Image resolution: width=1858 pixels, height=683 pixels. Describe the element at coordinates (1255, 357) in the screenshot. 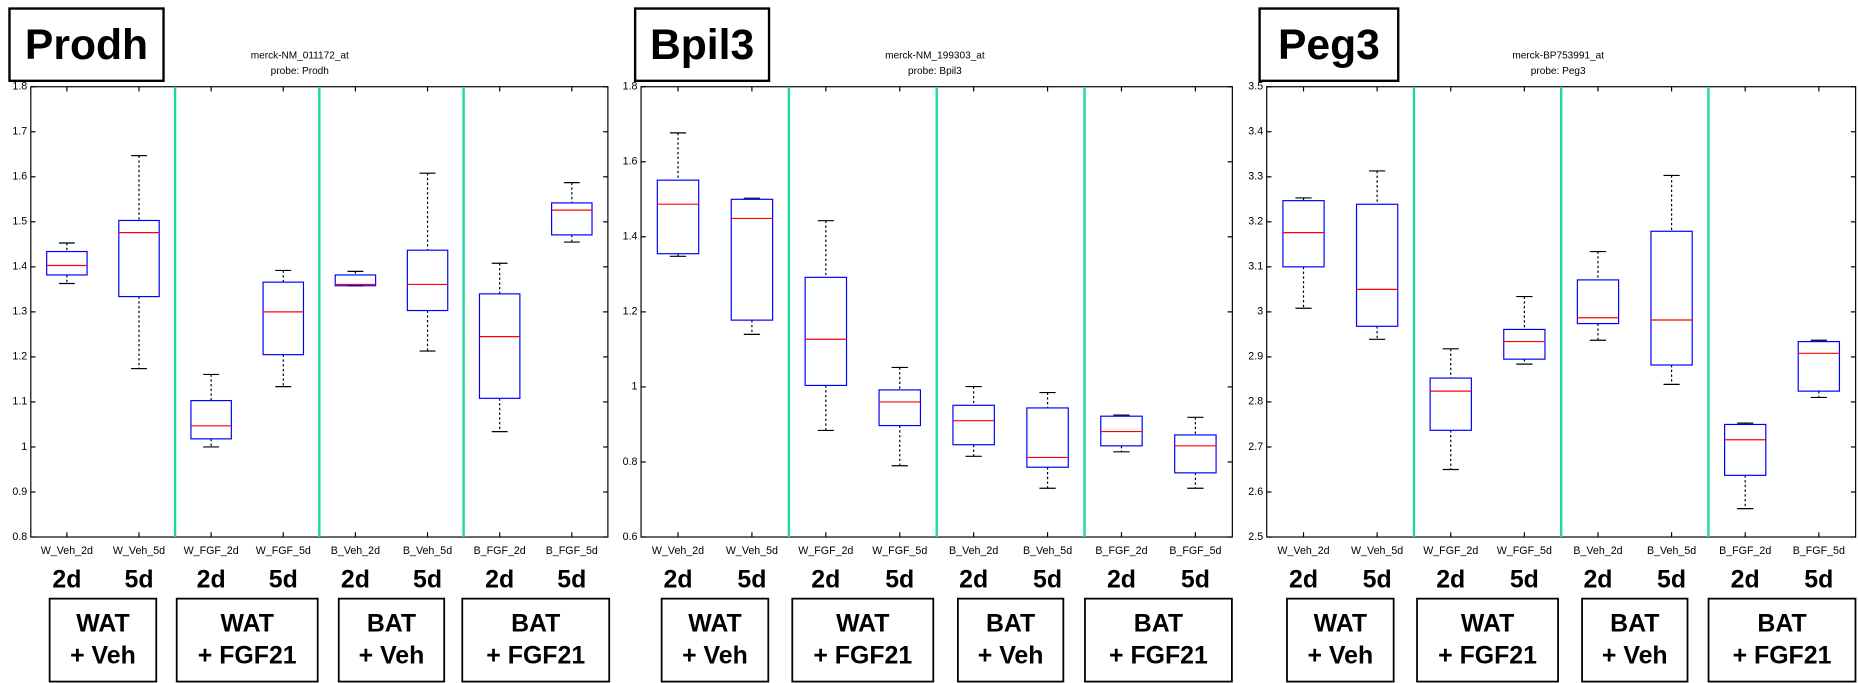

I see `y-tick-label: 2.9` at that location.